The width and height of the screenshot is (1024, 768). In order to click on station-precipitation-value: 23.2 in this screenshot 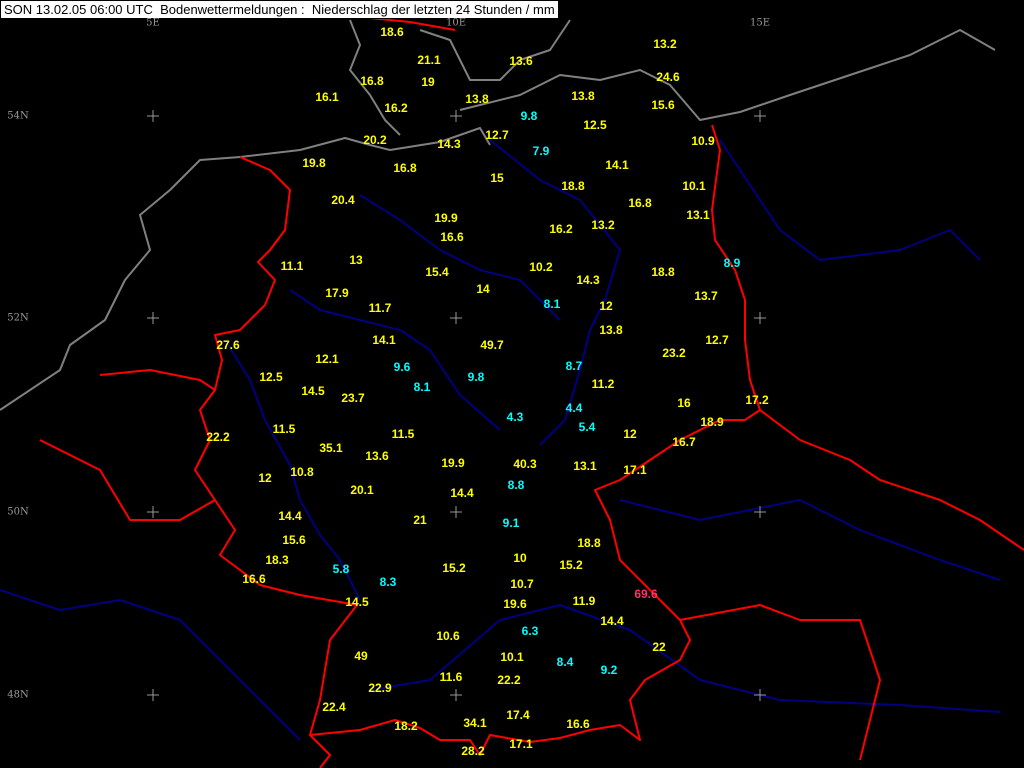, I will do `click(674, 353)`.